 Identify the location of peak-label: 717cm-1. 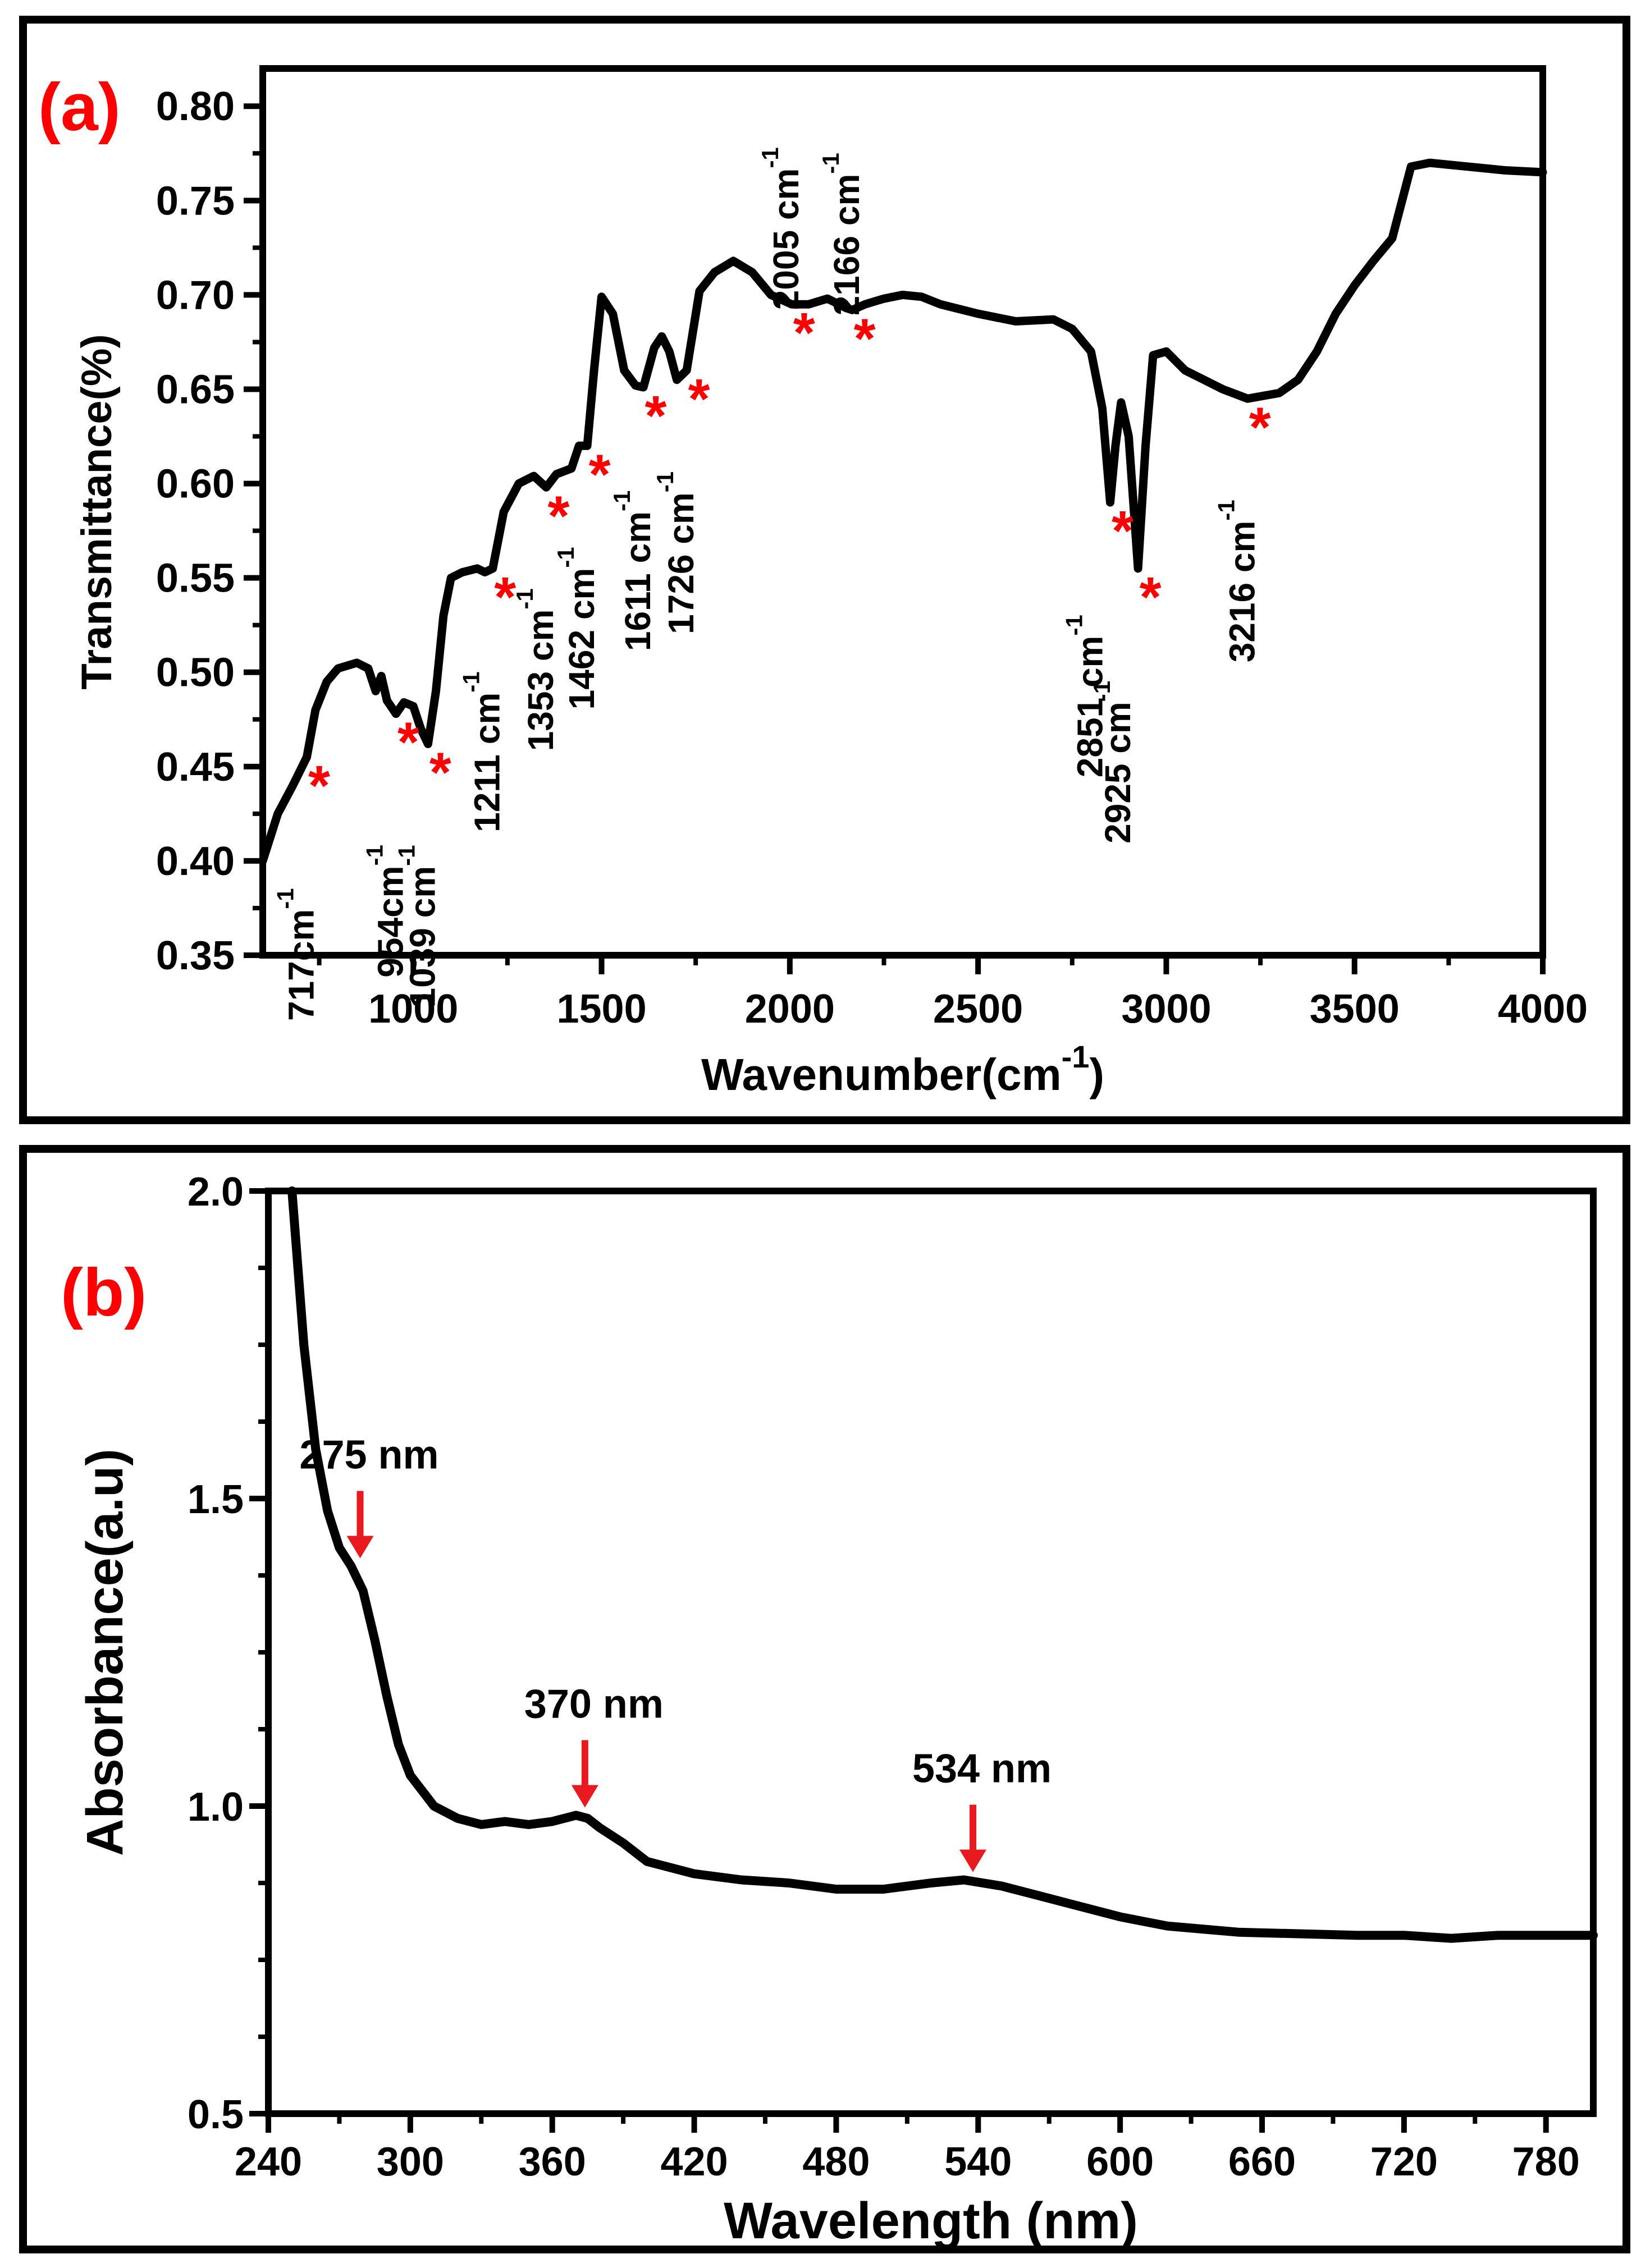
(296, 955).